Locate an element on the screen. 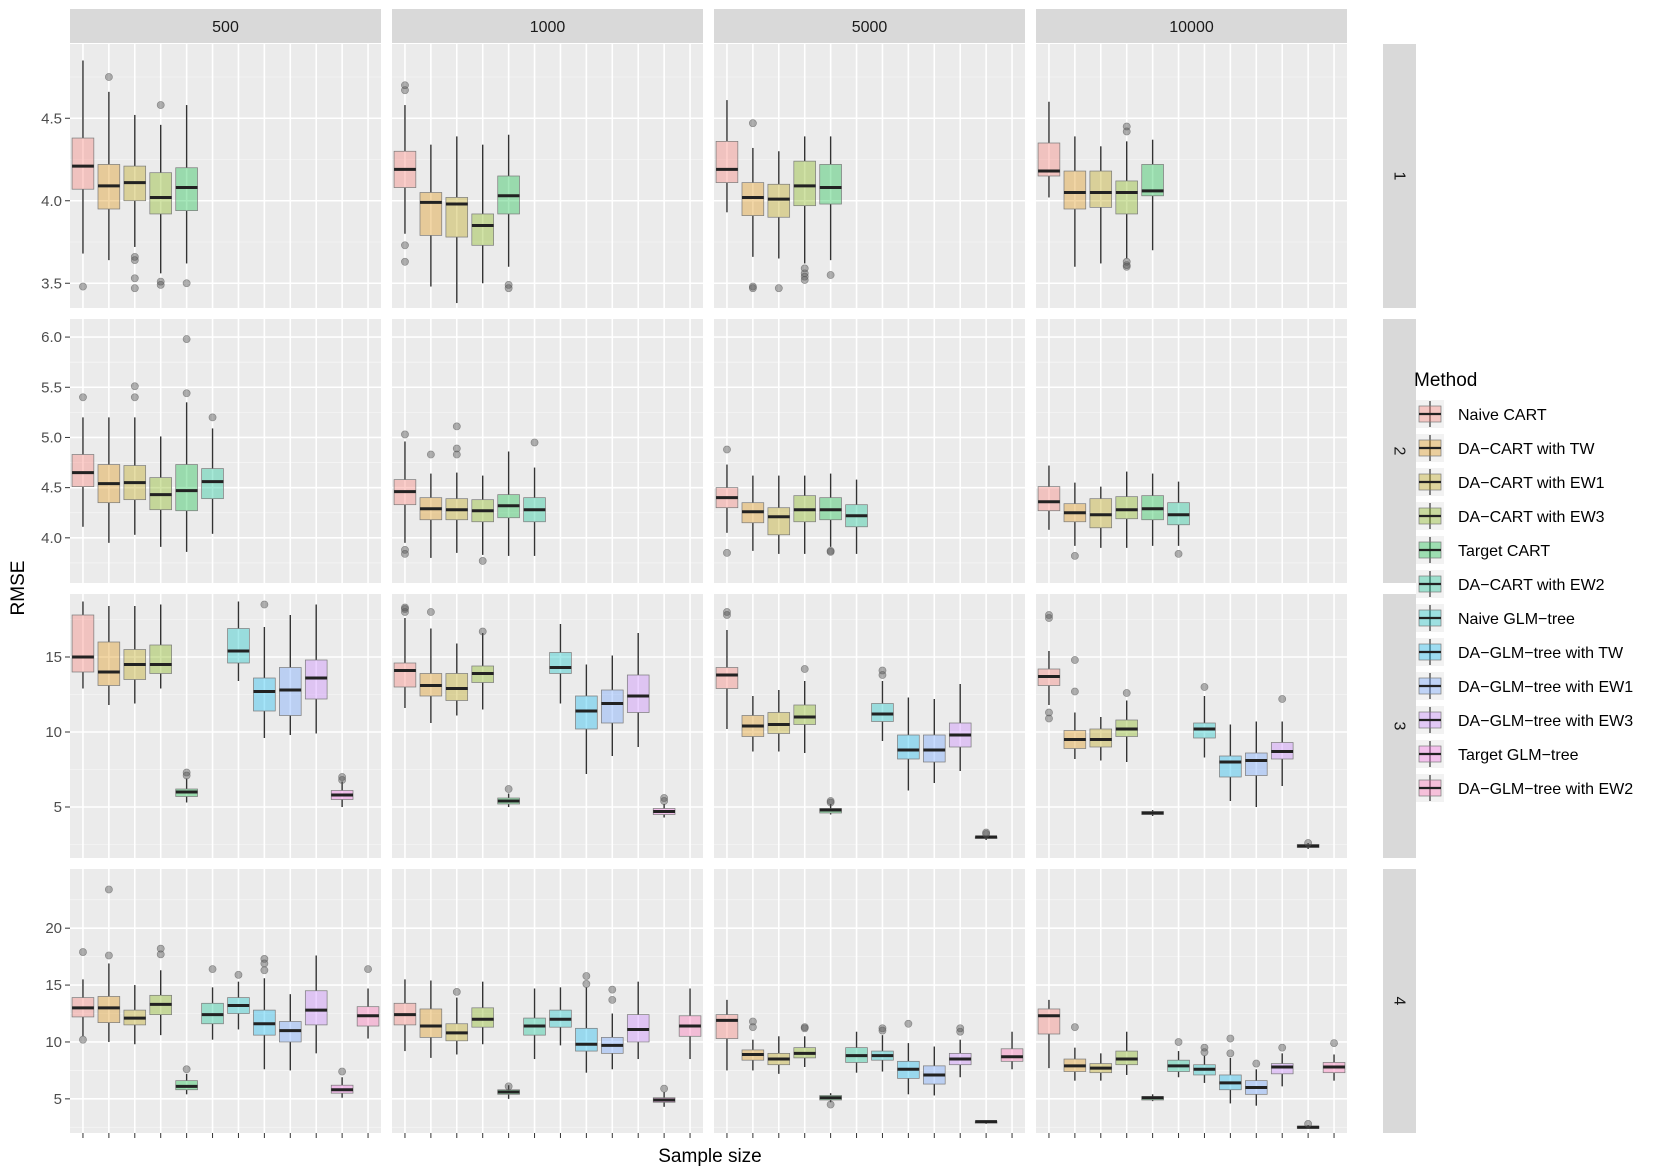  legend-item: DA−GLM−tree with EW2 is located at coordinates (1524, 788).